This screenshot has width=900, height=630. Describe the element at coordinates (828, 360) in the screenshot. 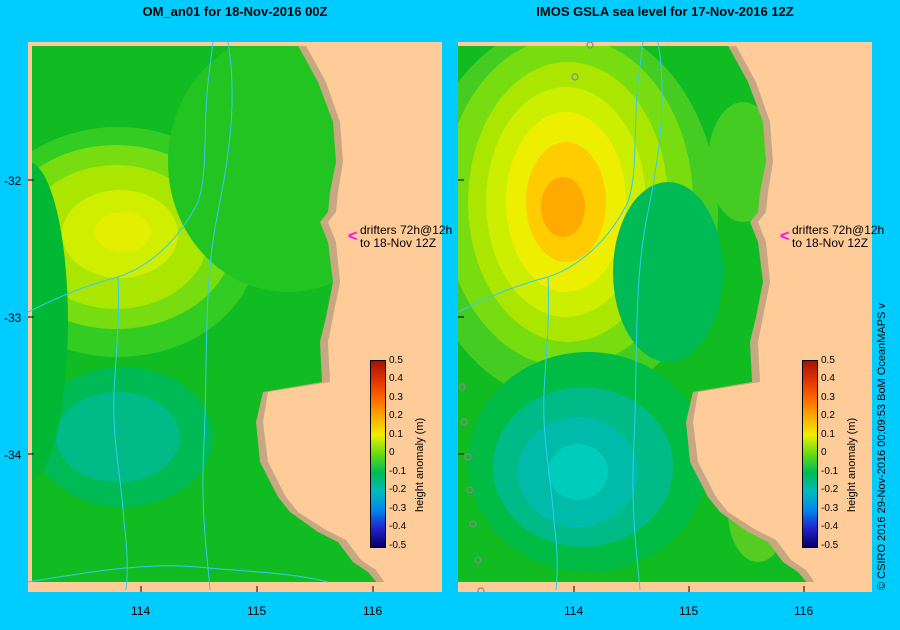

I see `cb-right-label: 0.5` at that location.